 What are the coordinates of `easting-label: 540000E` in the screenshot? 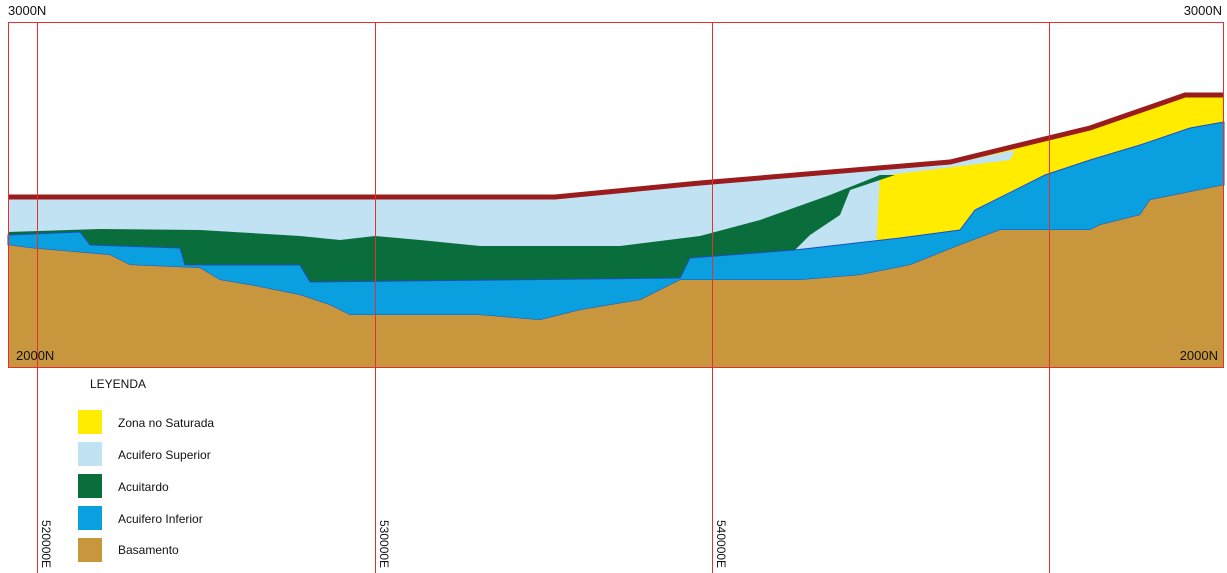 It's located at (721, 544).